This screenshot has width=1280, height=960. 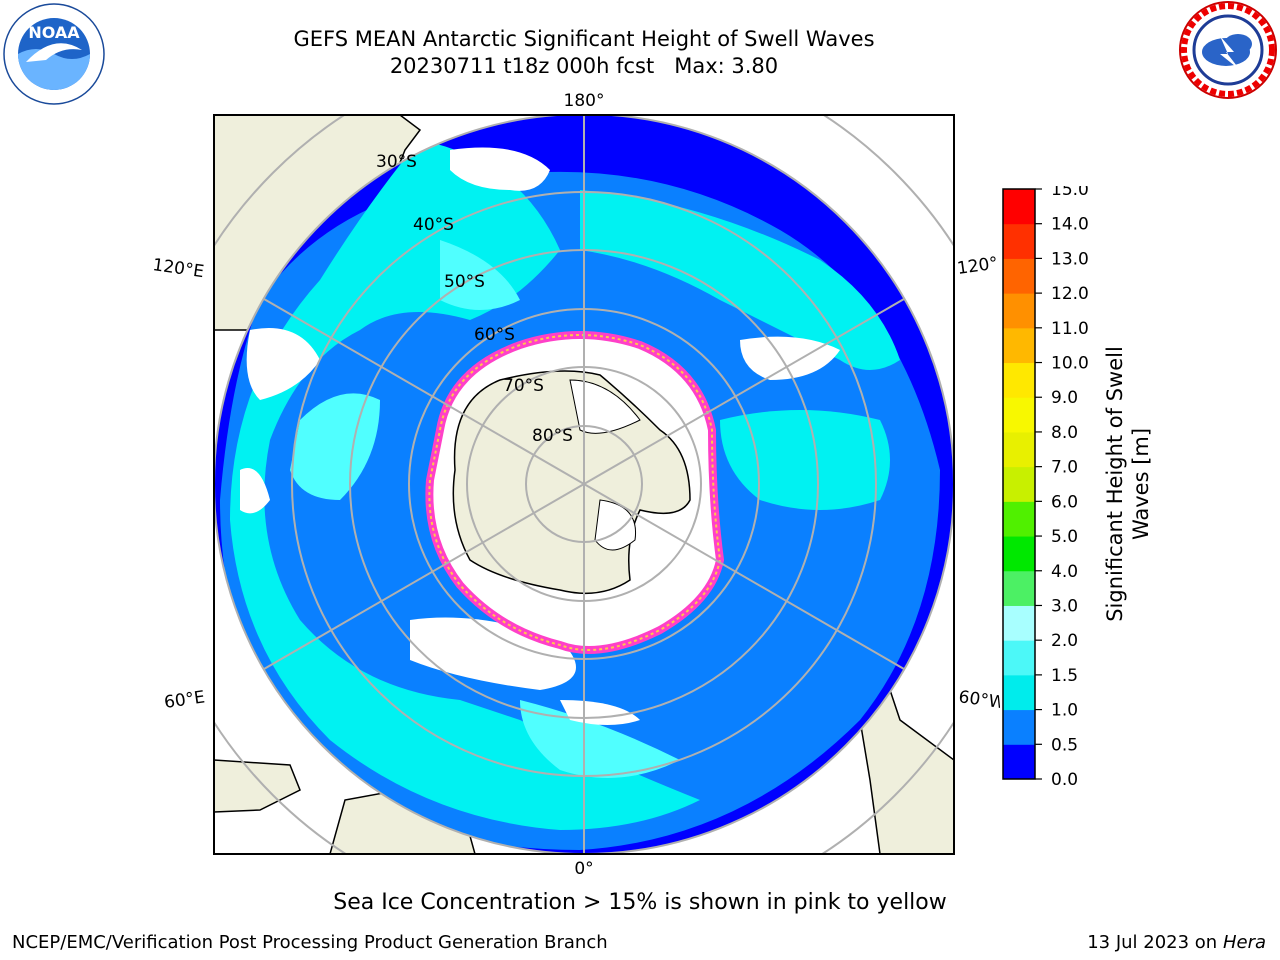 What do you see at coordinates (464, 282) in the screenshot?
I see `lat-label-50s: 50°S` at bounding box center [464, 282].